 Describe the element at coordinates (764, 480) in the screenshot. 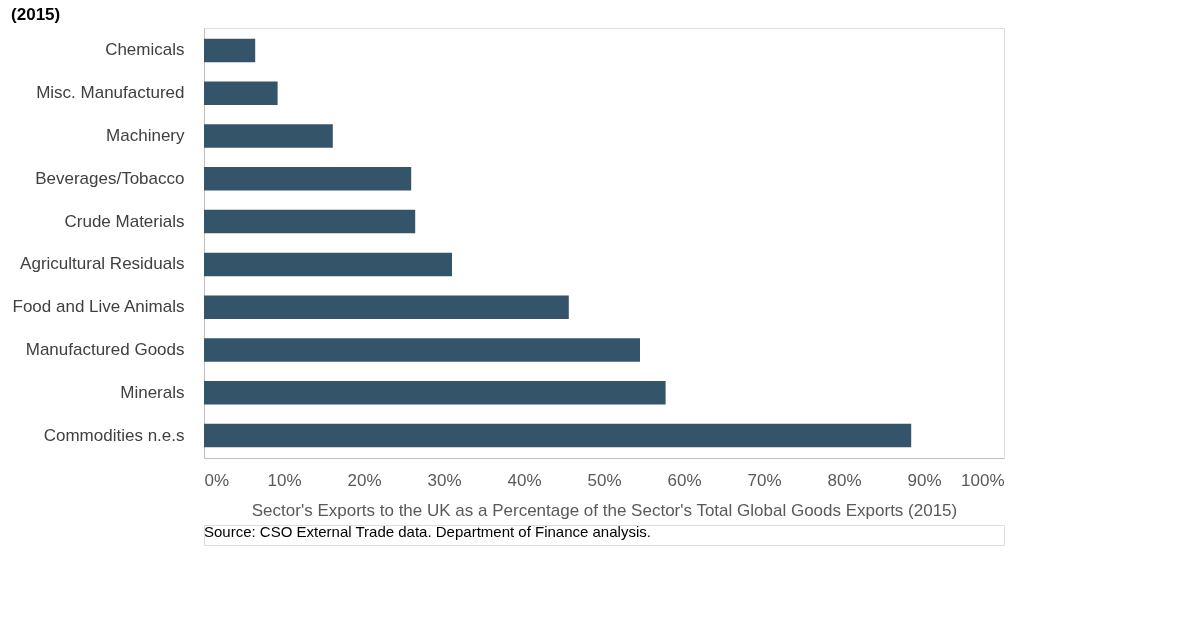

I see `x-tick-label: 70%` at that location.